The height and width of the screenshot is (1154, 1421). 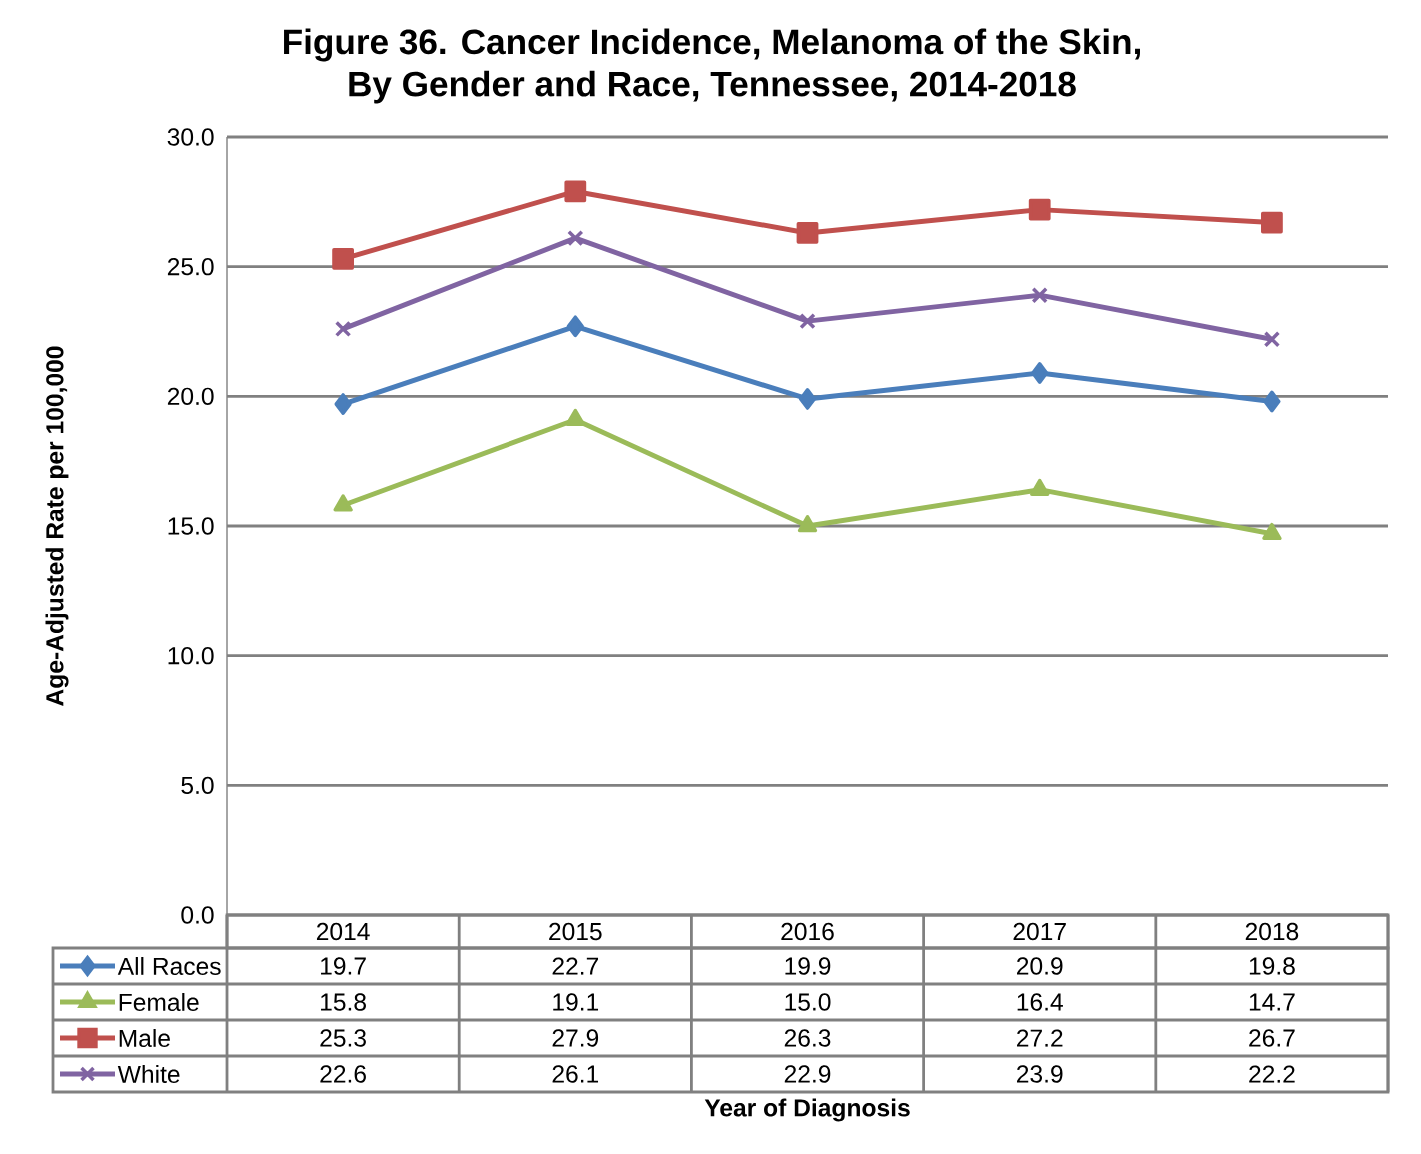 What do you see at coordinates (57, 526) in the screenshot?
I see `y-axis-title: Age-Adjusted Rate per 100,000` at bounding box center [57, 526].